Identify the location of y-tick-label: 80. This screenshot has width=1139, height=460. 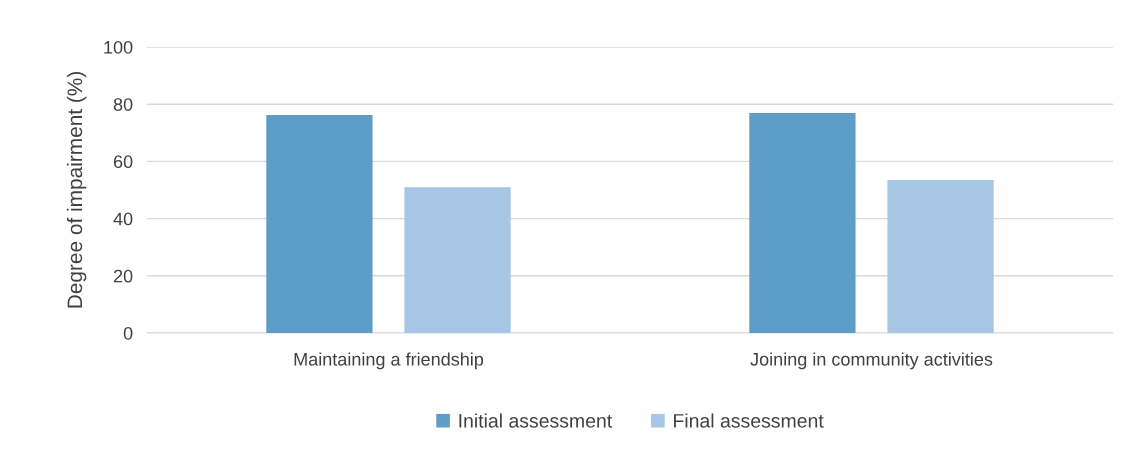
(123, 104).